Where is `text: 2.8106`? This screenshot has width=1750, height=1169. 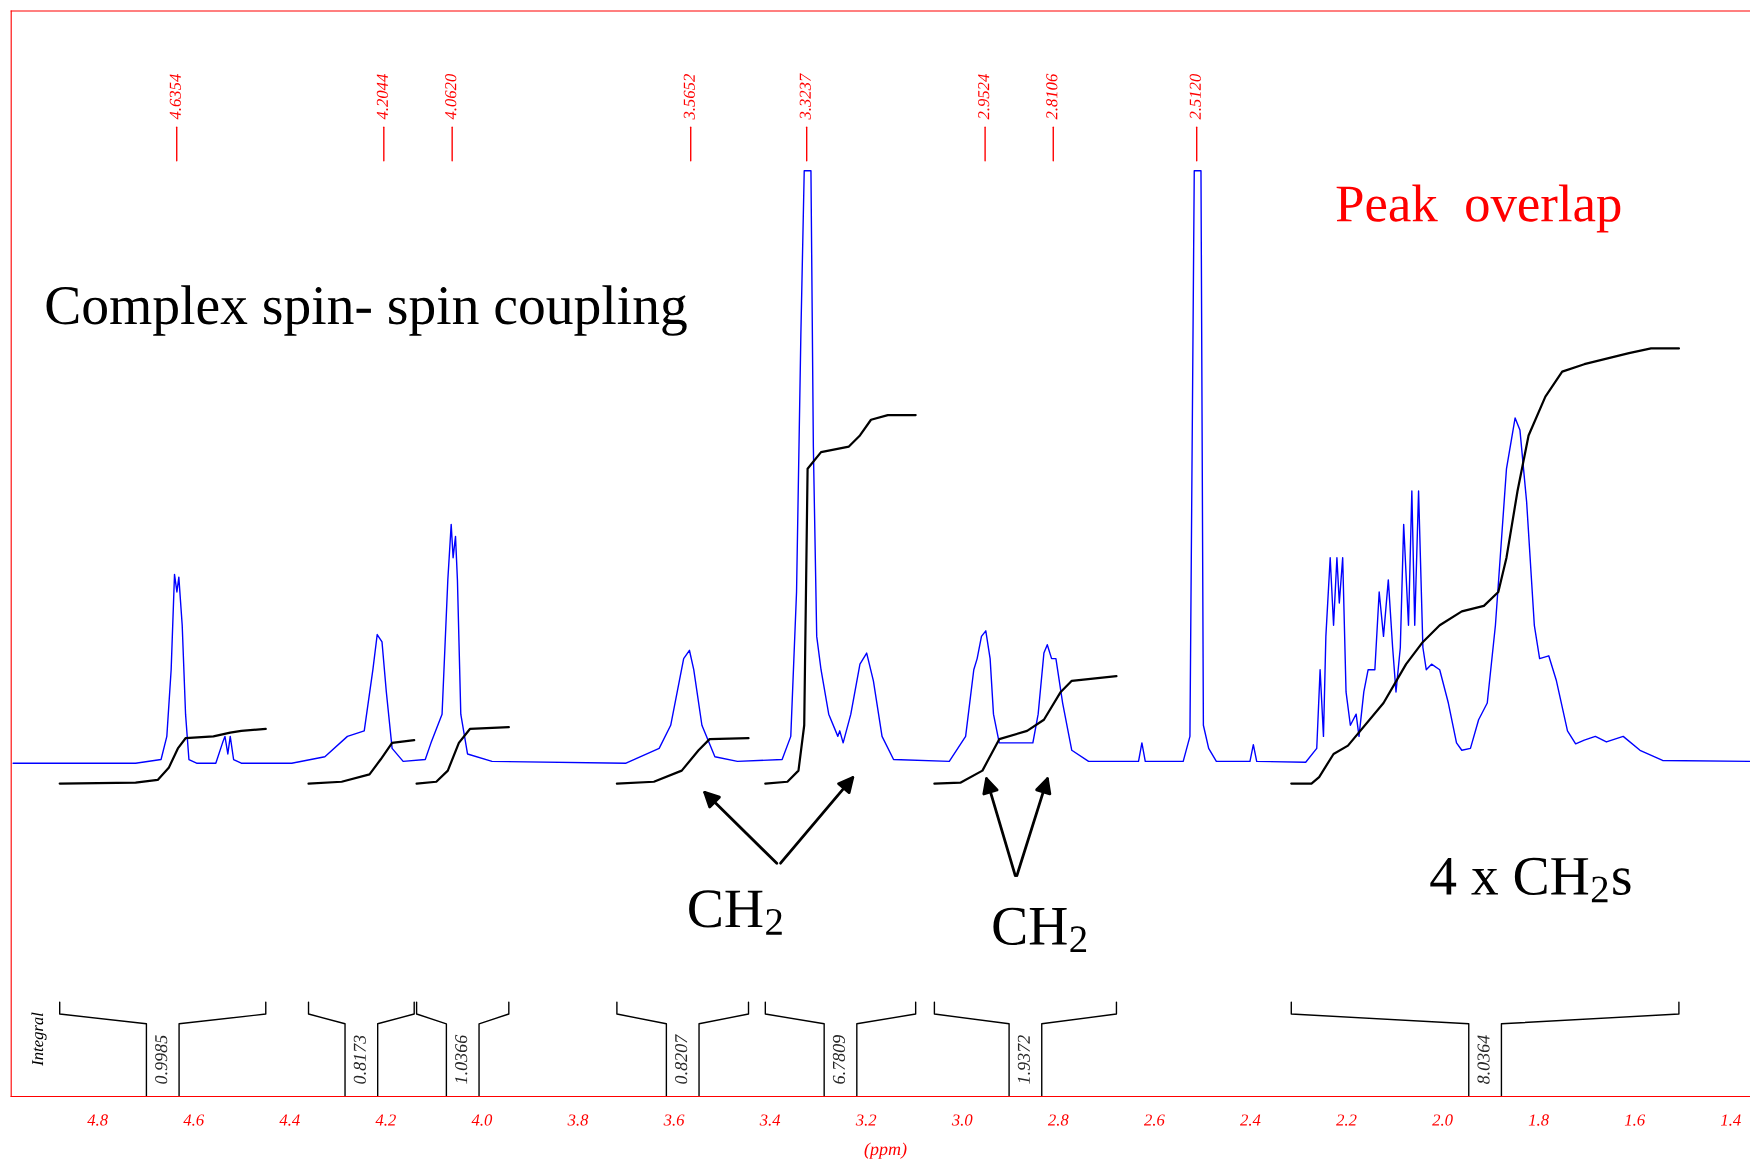 text: 2.8106 is located at coordinates (1052, 96).